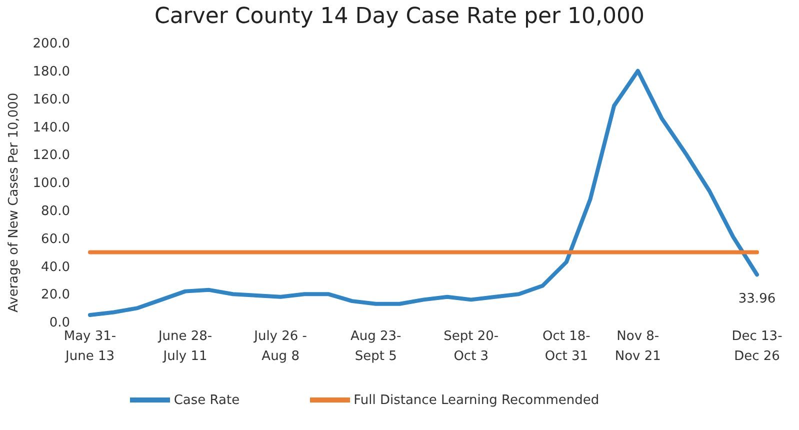 Image resolution: width=799 pixels, height=430 pixels. I want to click on x-tick-label: May 31- June 13, so click(90, 346).